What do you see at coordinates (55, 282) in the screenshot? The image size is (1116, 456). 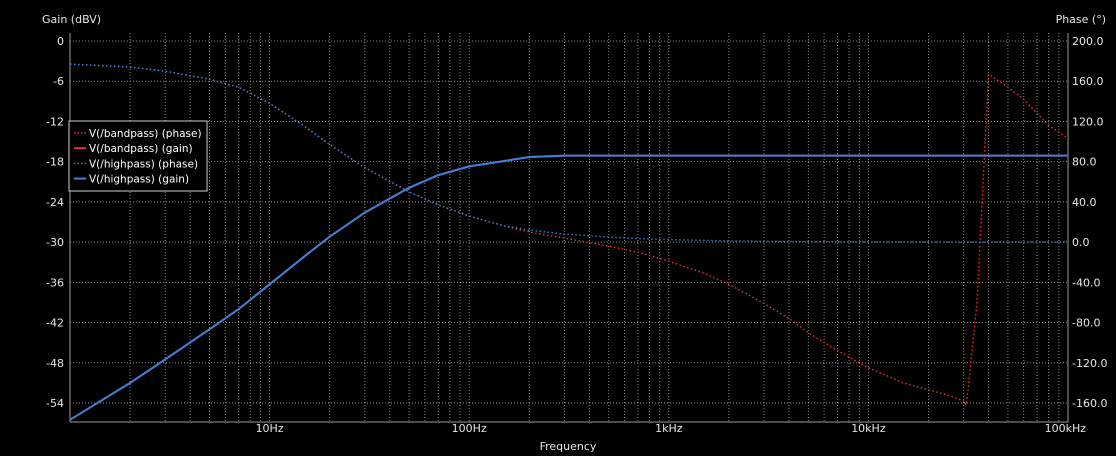 I see `y-left-tick-label: -36` at bounding box center [55, 282].